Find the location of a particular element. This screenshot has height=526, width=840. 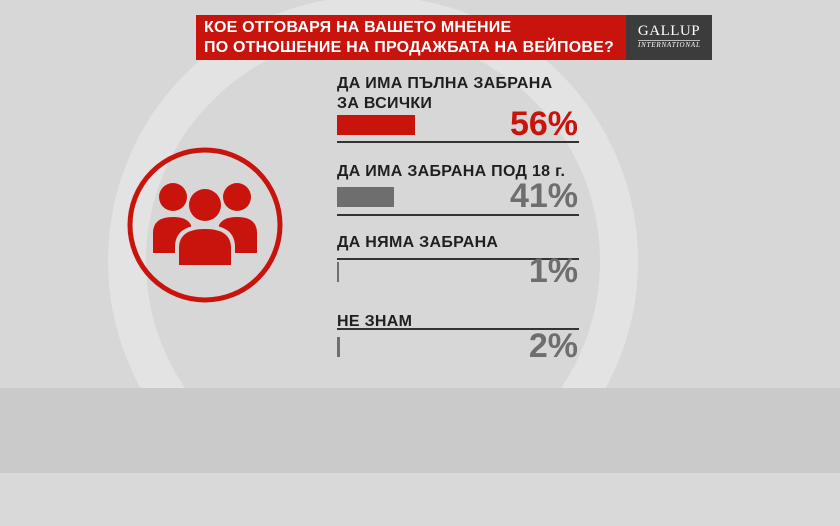

value-label-3: 1% is located at coordinates (553, 271).